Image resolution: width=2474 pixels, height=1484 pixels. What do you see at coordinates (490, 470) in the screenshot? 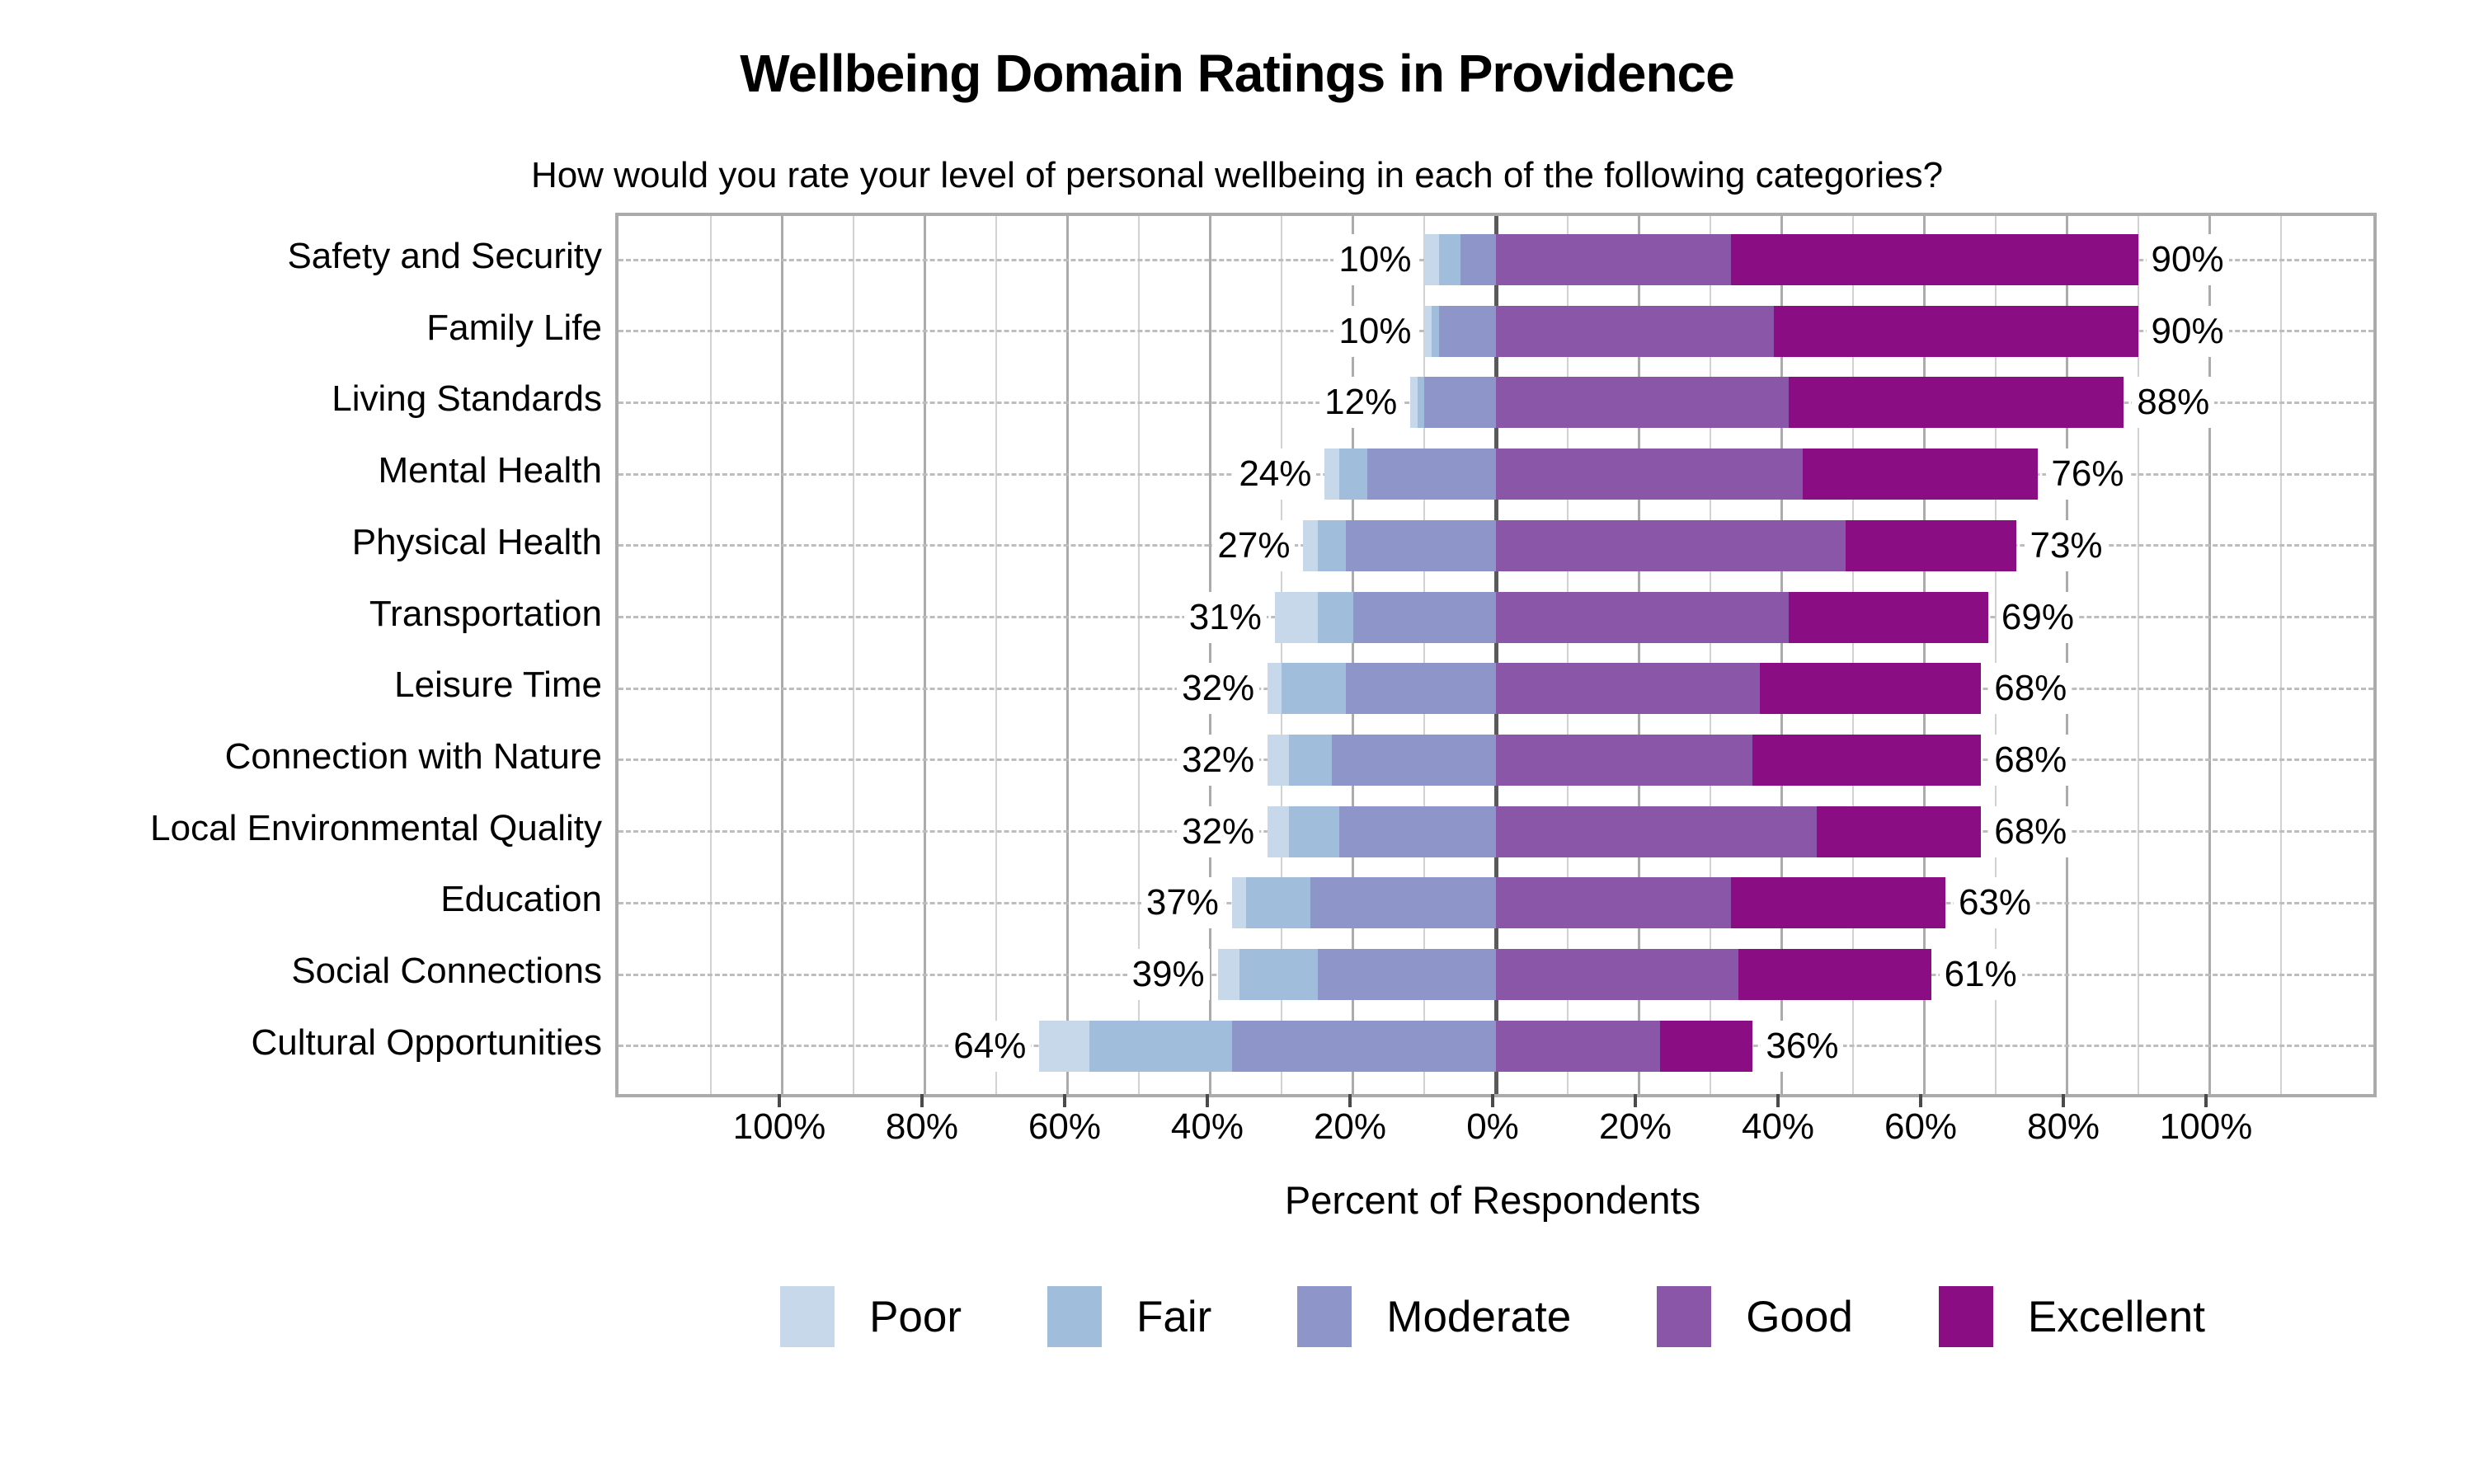
I see `category-label: Mental Health` at bounding box center [490, 470].